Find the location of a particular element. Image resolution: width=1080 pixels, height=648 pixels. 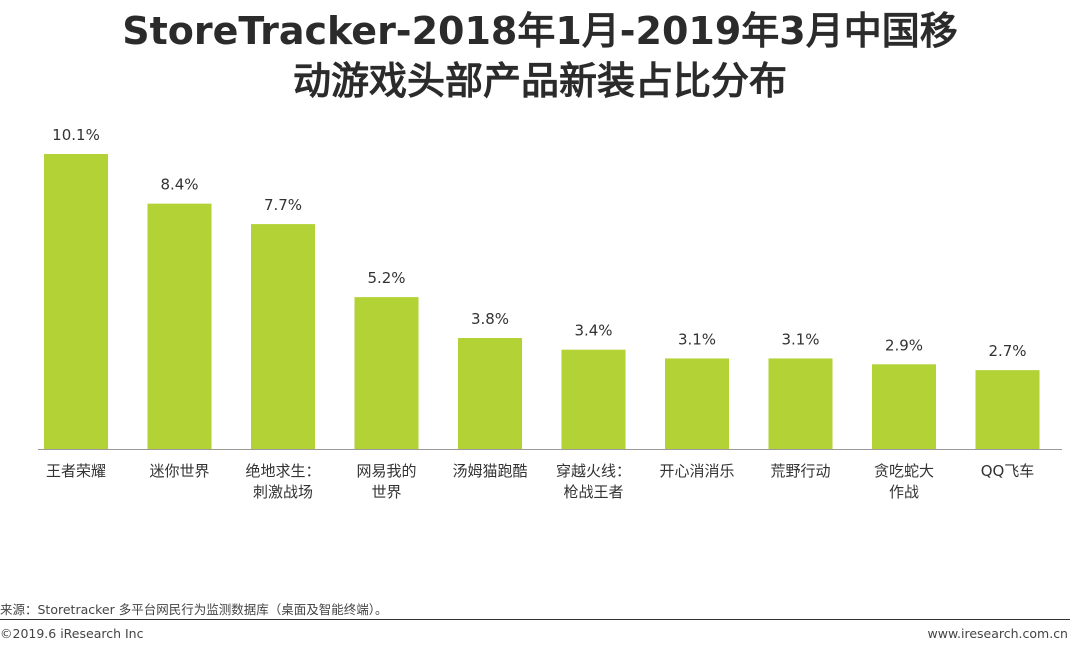

source-note: 来源：Storetracker 多平台网民行为监测数据库（桌面及智能终端）。 is located at coordinates (194, 609).